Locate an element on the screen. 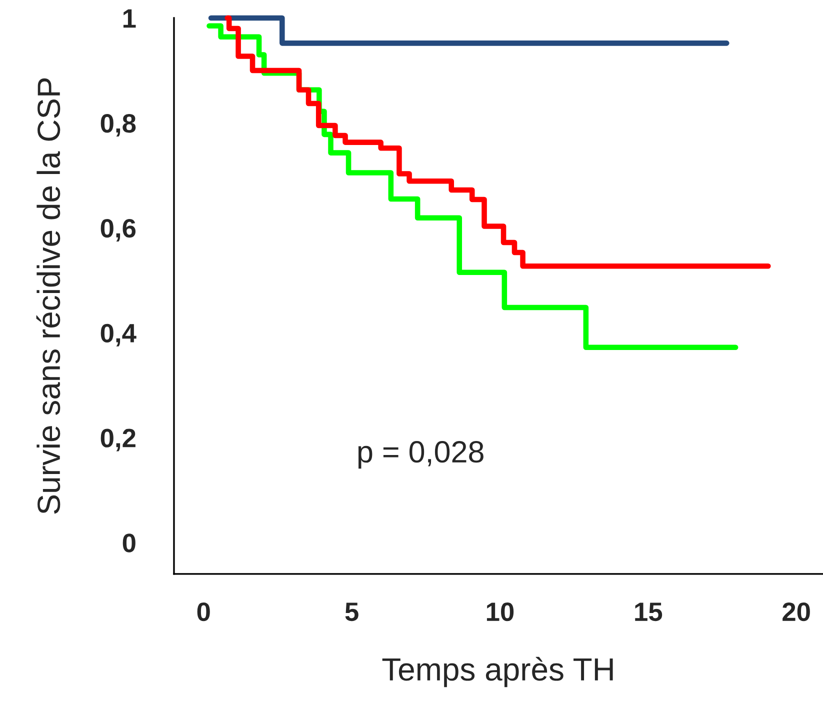 This screenshot has width=823, height=706. y-tick-label: 0,4 is located at coordinates (118, 335).